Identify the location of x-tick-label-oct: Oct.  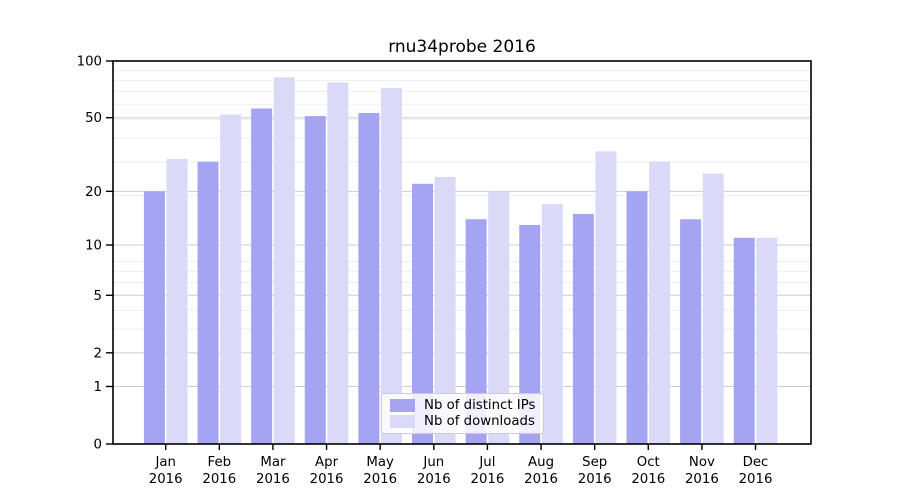
(648, 462).